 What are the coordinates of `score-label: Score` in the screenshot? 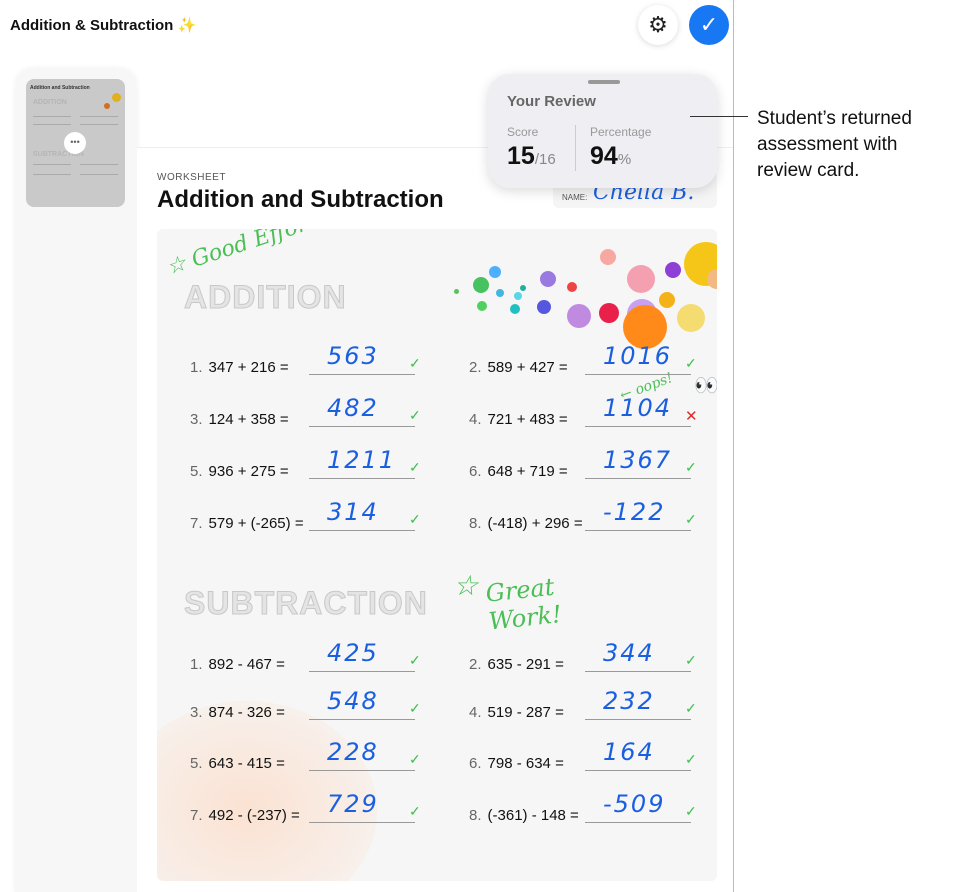 It's located at (523, 132).